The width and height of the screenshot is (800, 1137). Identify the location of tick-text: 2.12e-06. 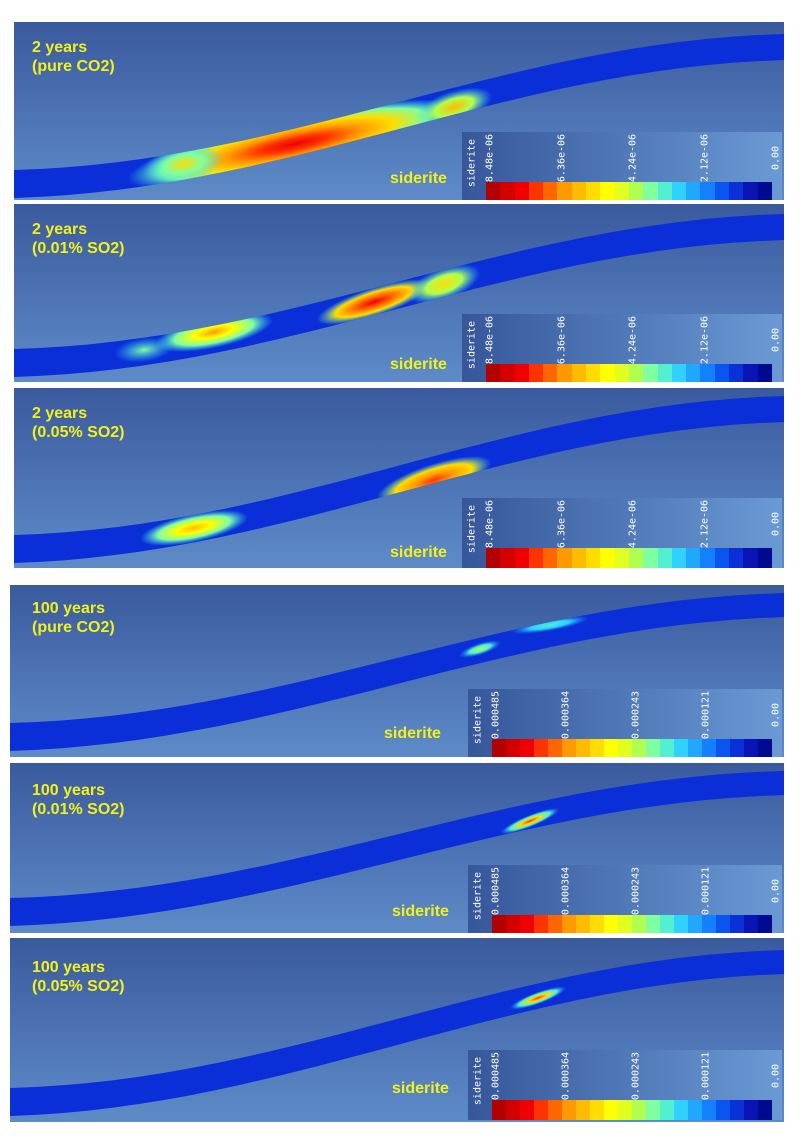
(704, 340).